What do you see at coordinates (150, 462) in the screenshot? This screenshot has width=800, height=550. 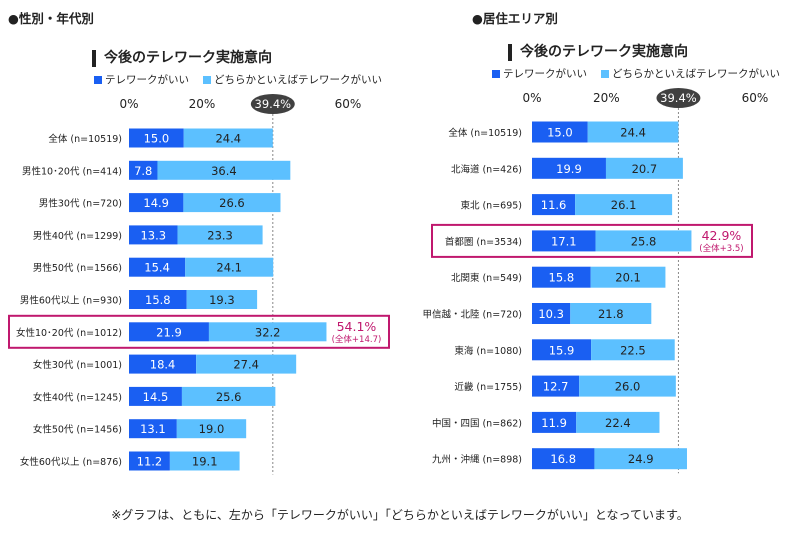 I see `left-data-label-series1: 11.2` at bounding box center [150, 462].